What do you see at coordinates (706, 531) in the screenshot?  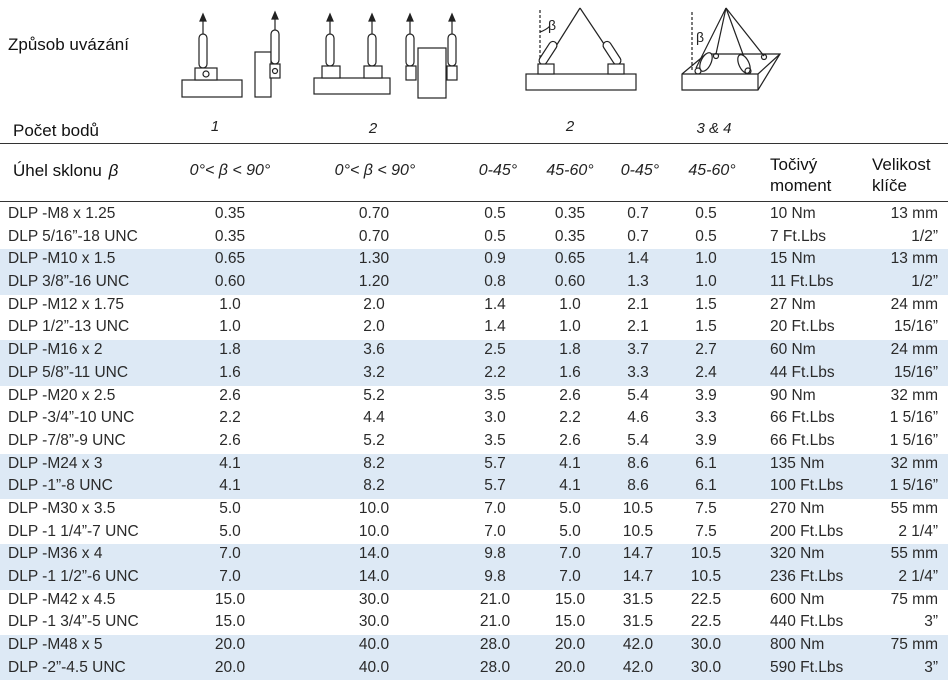 I see `load-value-cell: 7.5` at bounding box center [706, 531].